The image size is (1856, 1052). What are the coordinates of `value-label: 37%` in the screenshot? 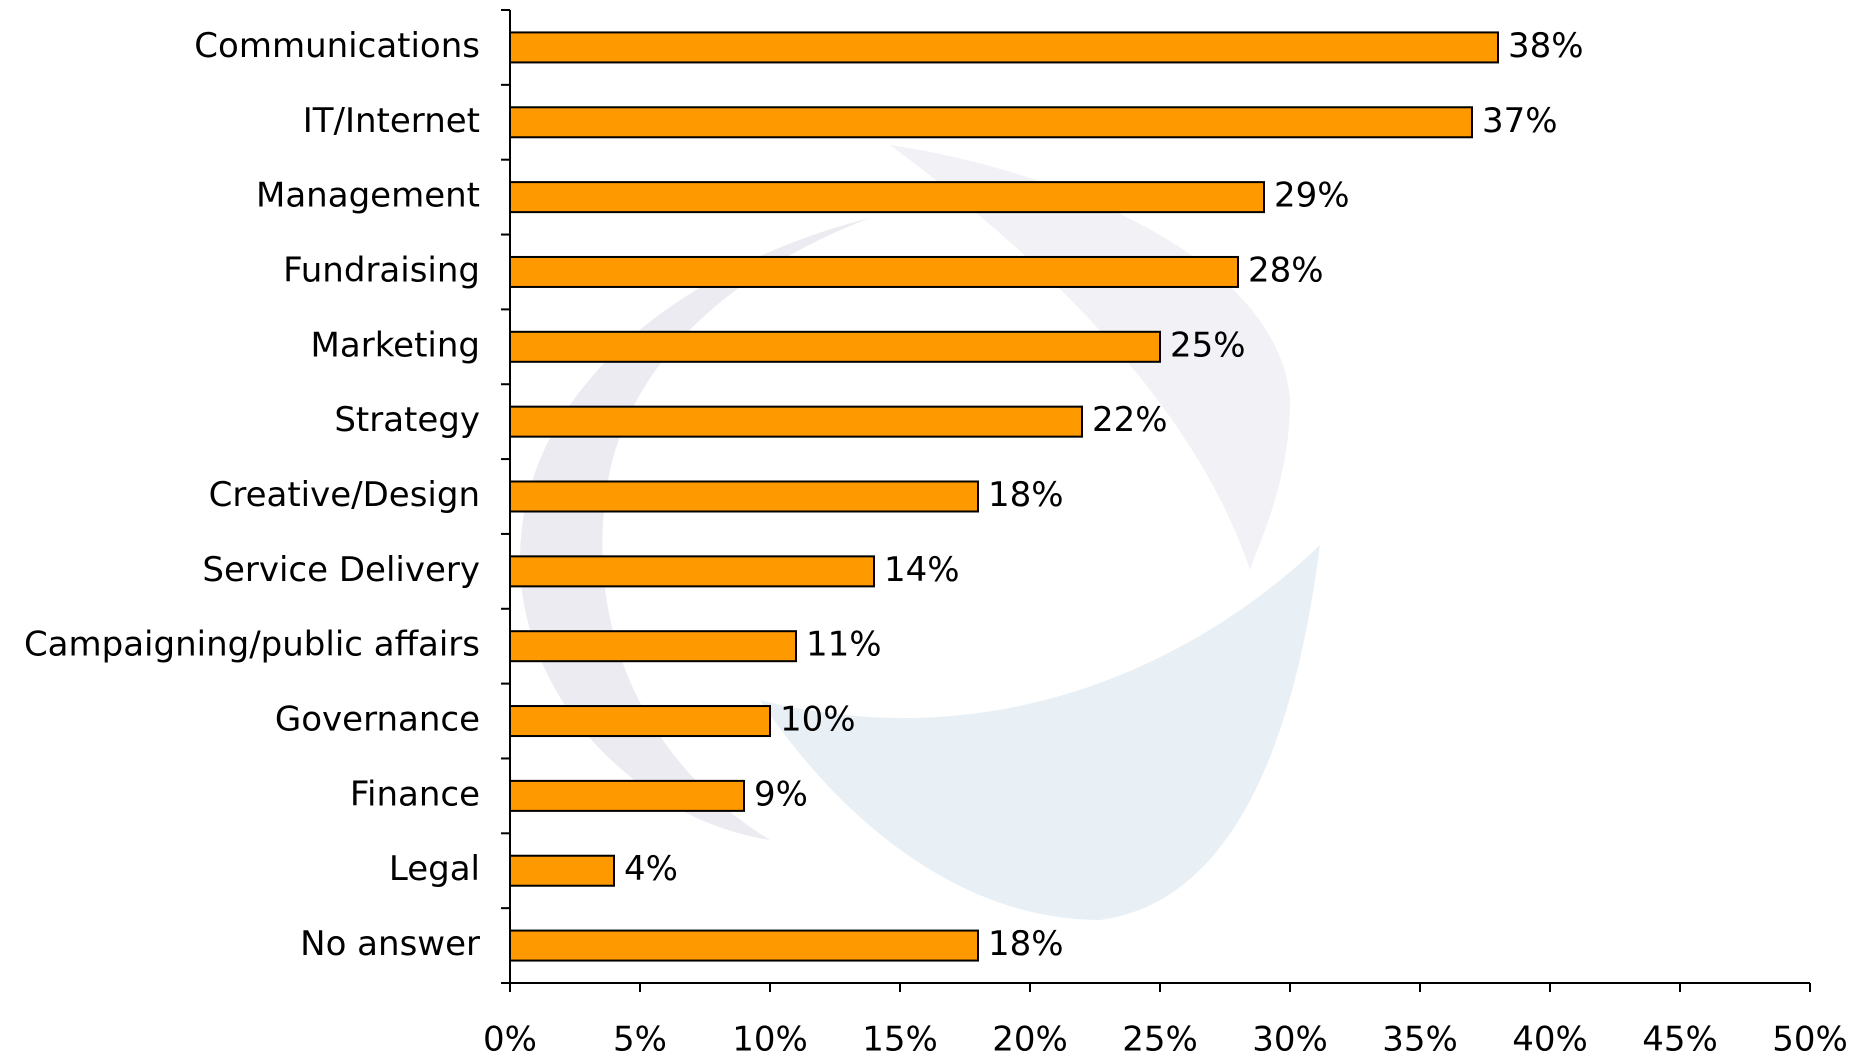 It's located at (1520, 121).